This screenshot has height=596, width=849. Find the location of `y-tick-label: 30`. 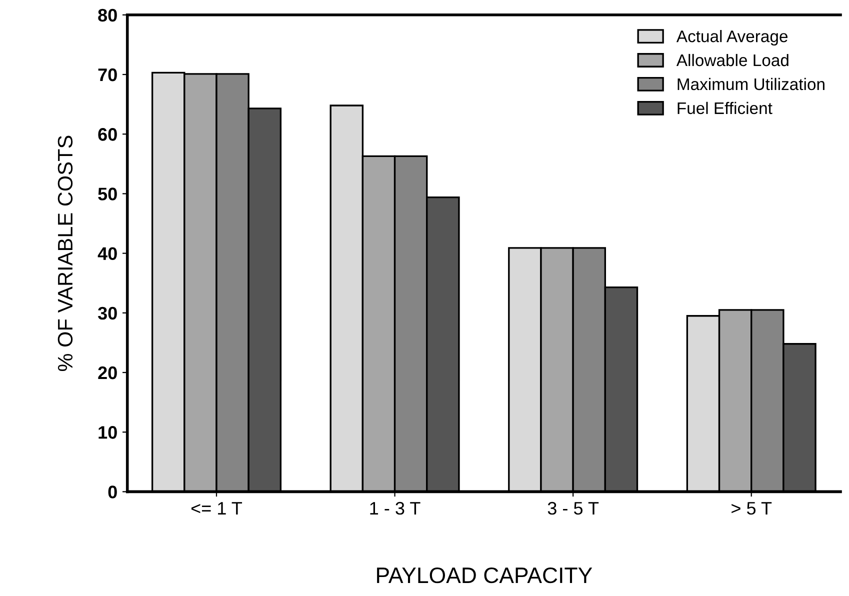

y-tick-label: 30 is located at coordinates (107, 313).